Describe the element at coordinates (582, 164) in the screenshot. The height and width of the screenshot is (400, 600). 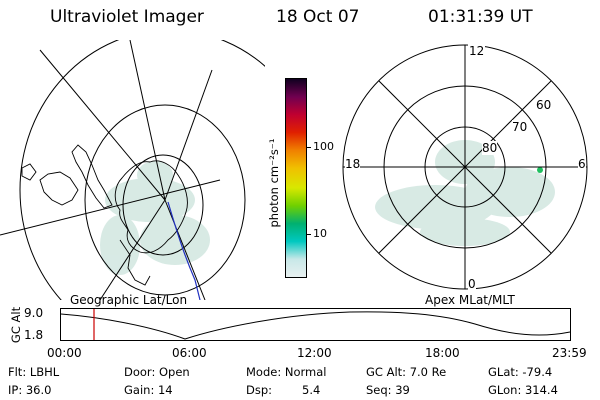
I see `mlt-label-right: 6` at that location.